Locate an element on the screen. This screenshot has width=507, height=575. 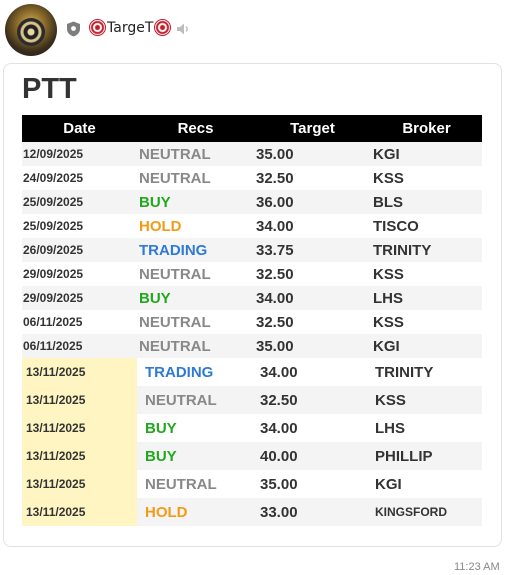
table-row: 13/11/2025 BUY 34.00 LHS is located at coordinates (252, 428).